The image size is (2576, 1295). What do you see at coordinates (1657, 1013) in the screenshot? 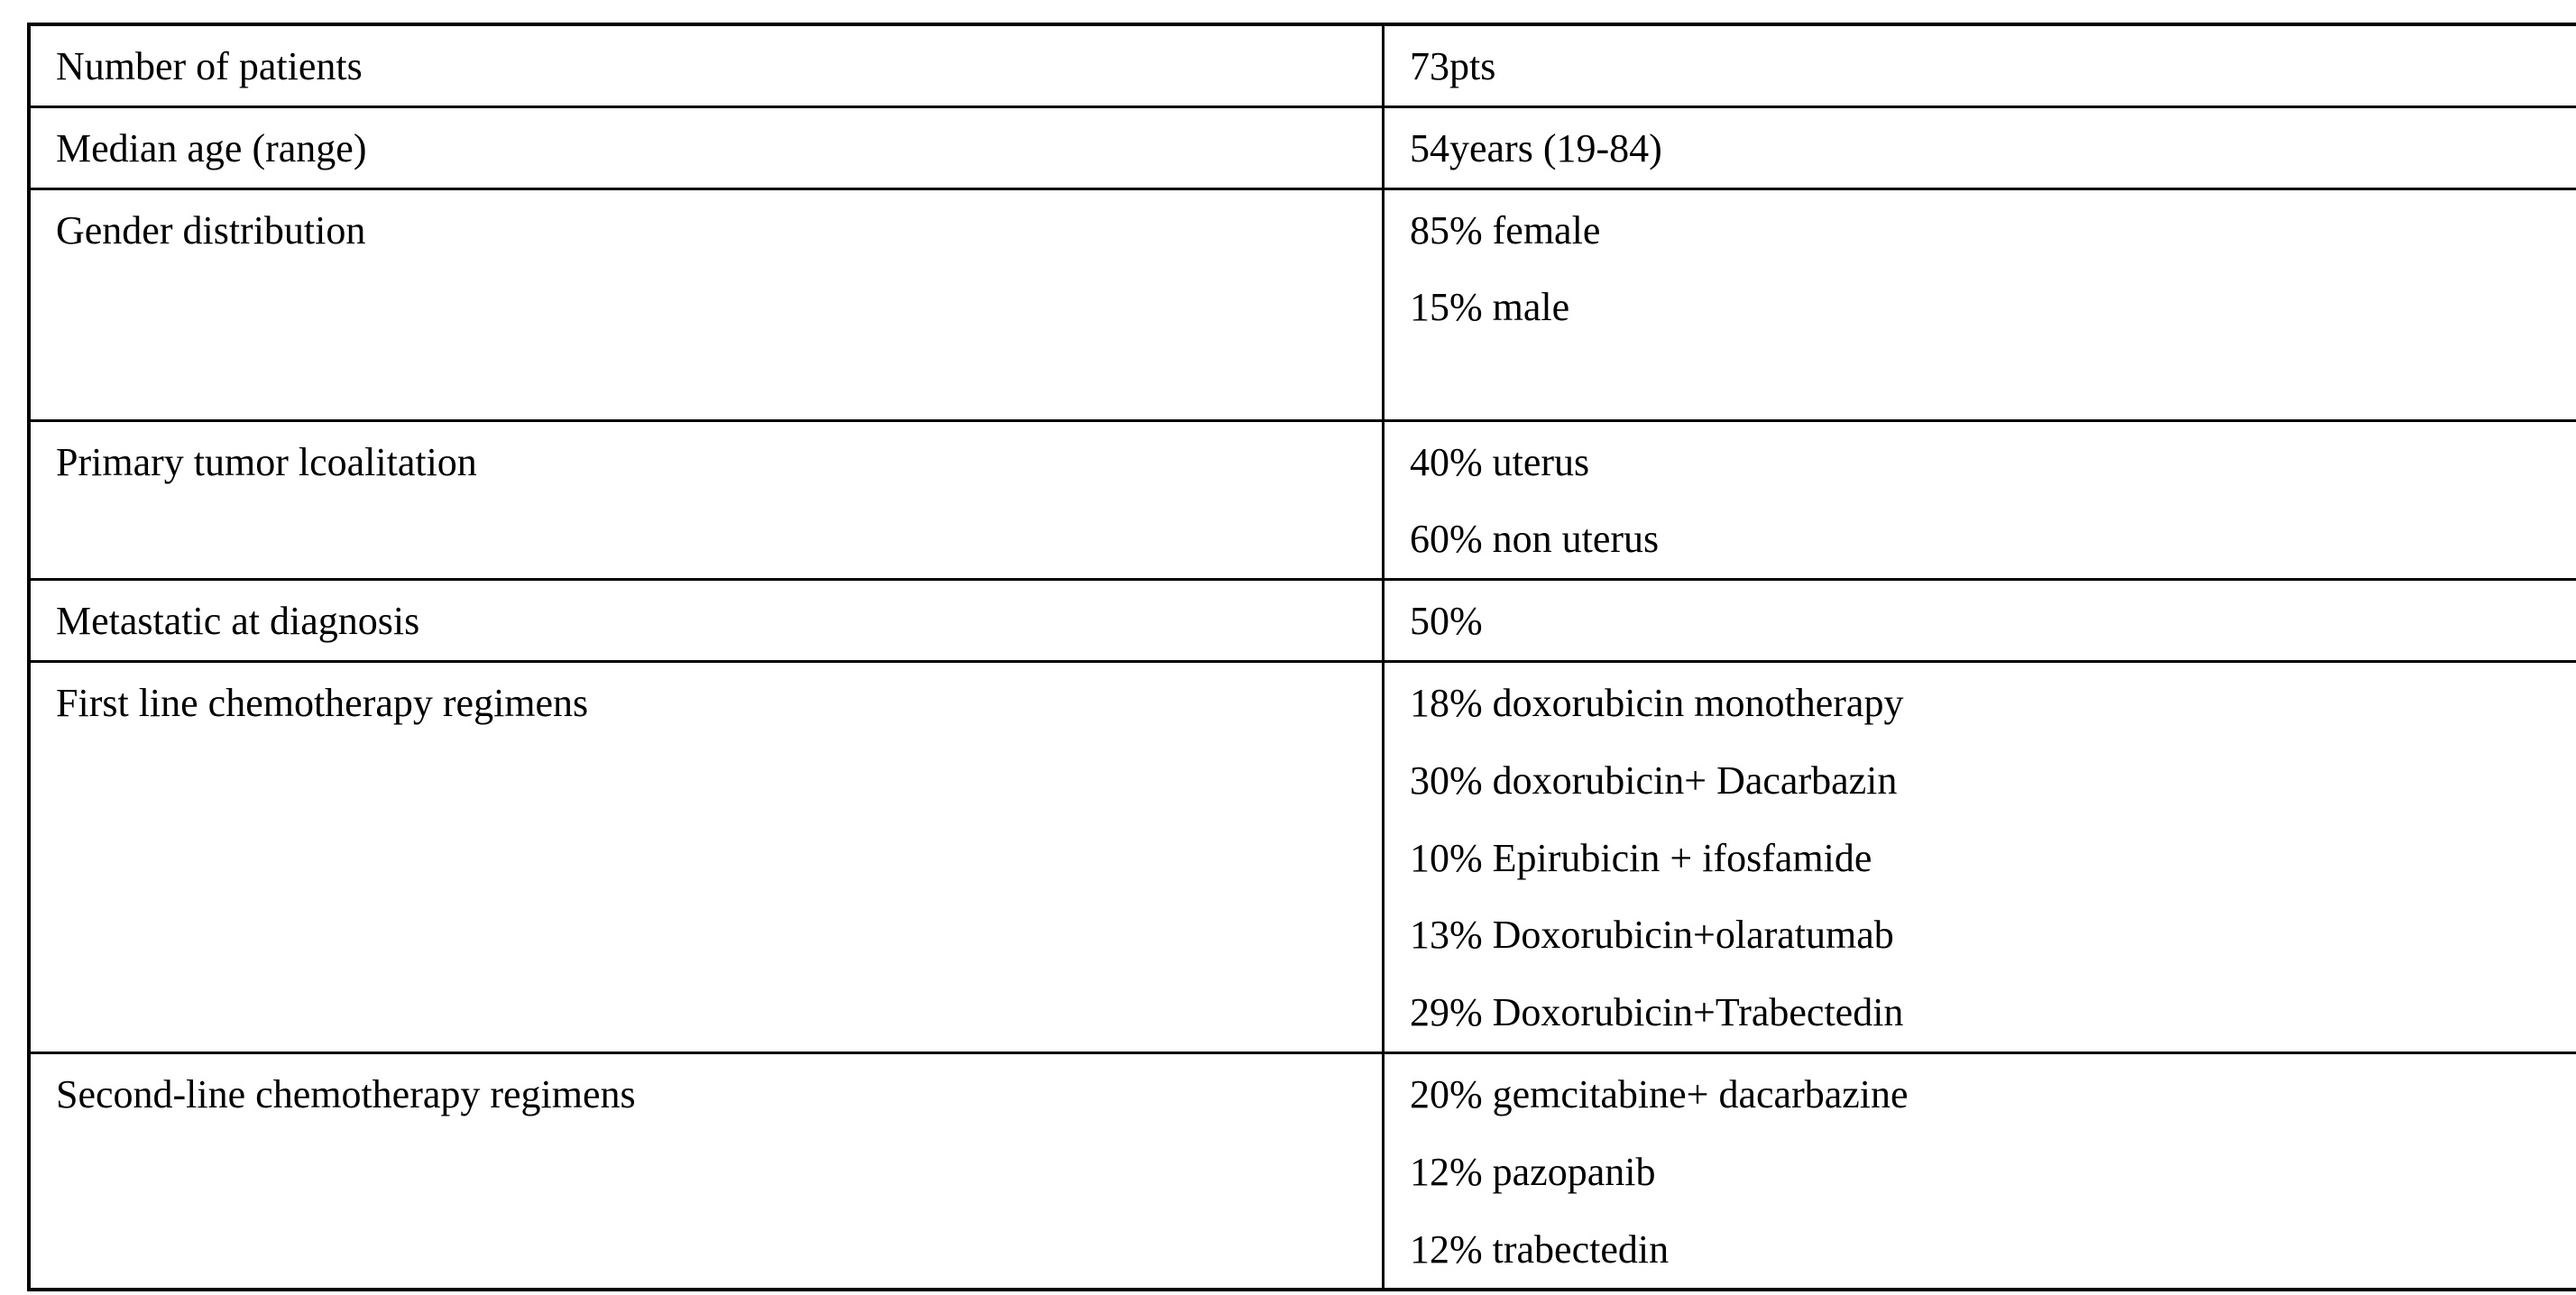
I see `value-line: 29% Doxorubicin+Trabectedin` at bounding box center [1657, 1013].